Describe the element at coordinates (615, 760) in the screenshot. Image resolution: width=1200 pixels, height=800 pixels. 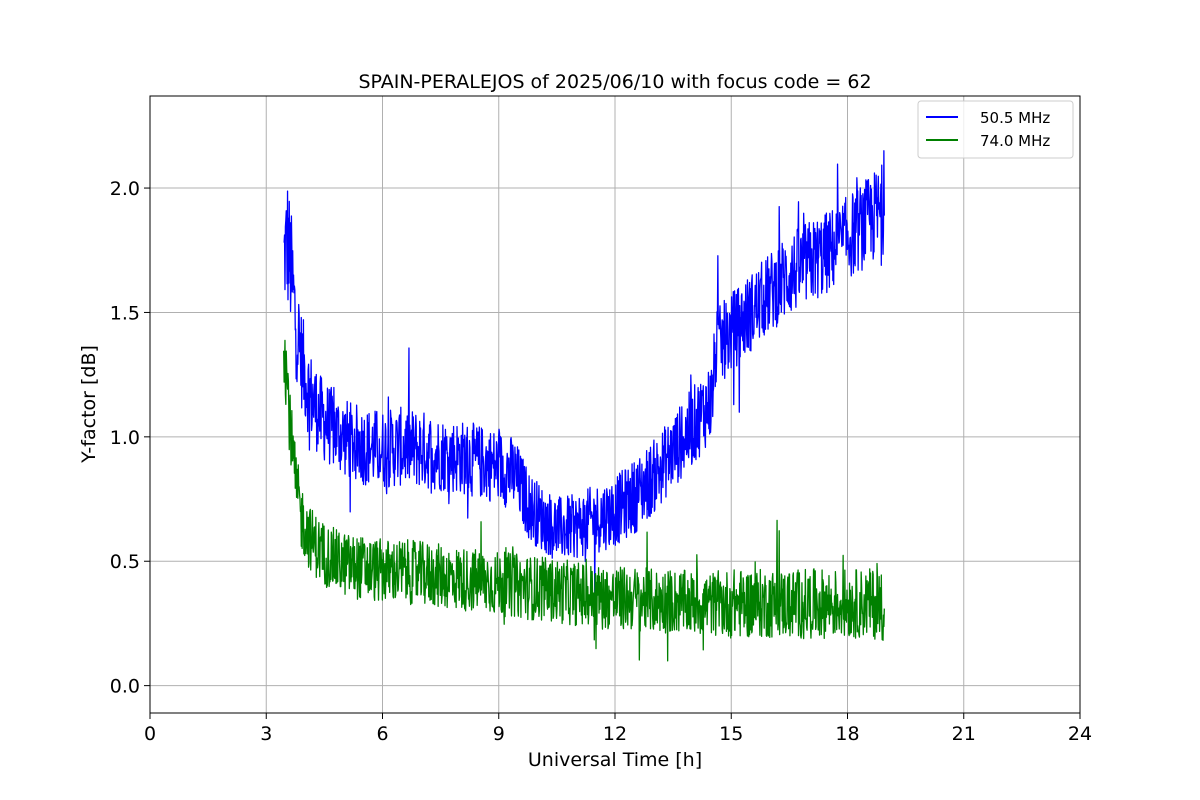
I see `x-axis-label: Universal Time [h]` at that location.